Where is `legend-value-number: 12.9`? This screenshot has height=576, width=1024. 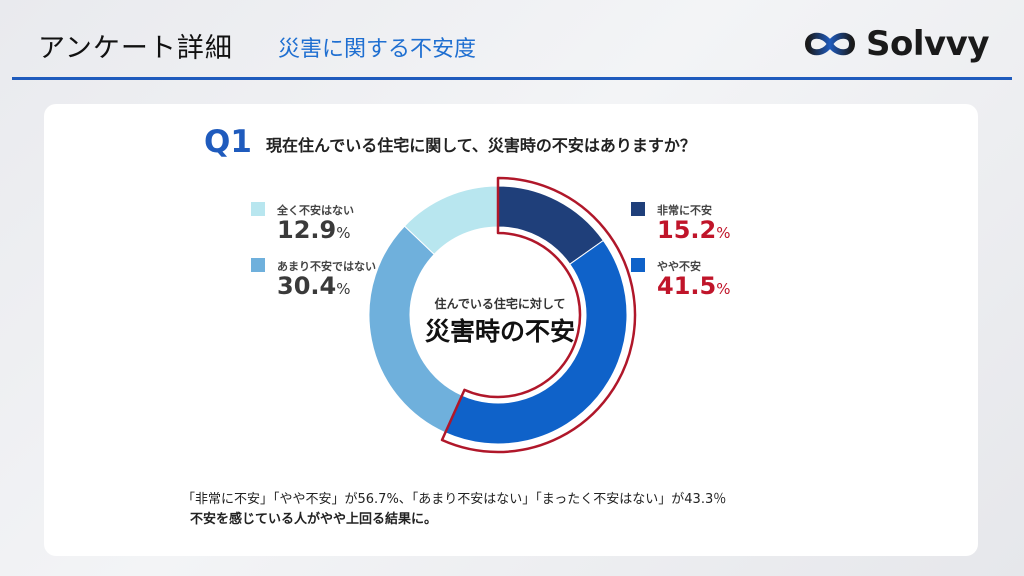 legend-value-number: 12.9 is located at coordinates (307, 230).